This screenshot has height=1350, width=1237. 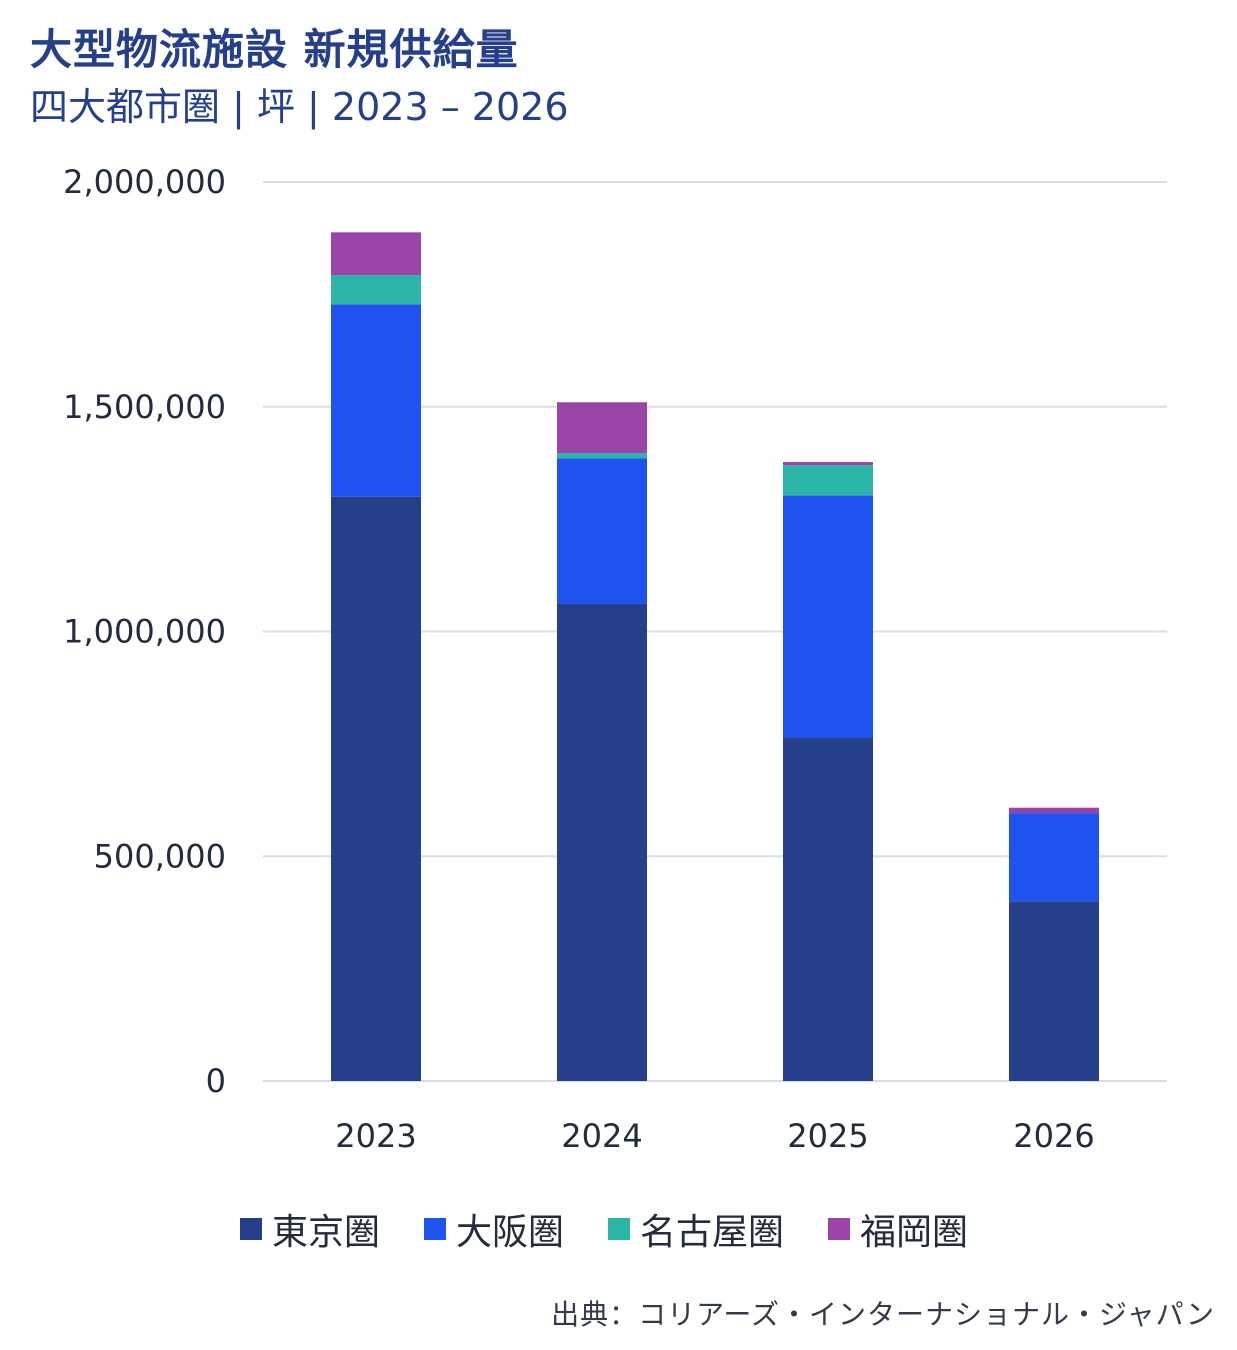 I want to click on legend-item-osaka: 大阪圏, so click(x=494, y=1229).